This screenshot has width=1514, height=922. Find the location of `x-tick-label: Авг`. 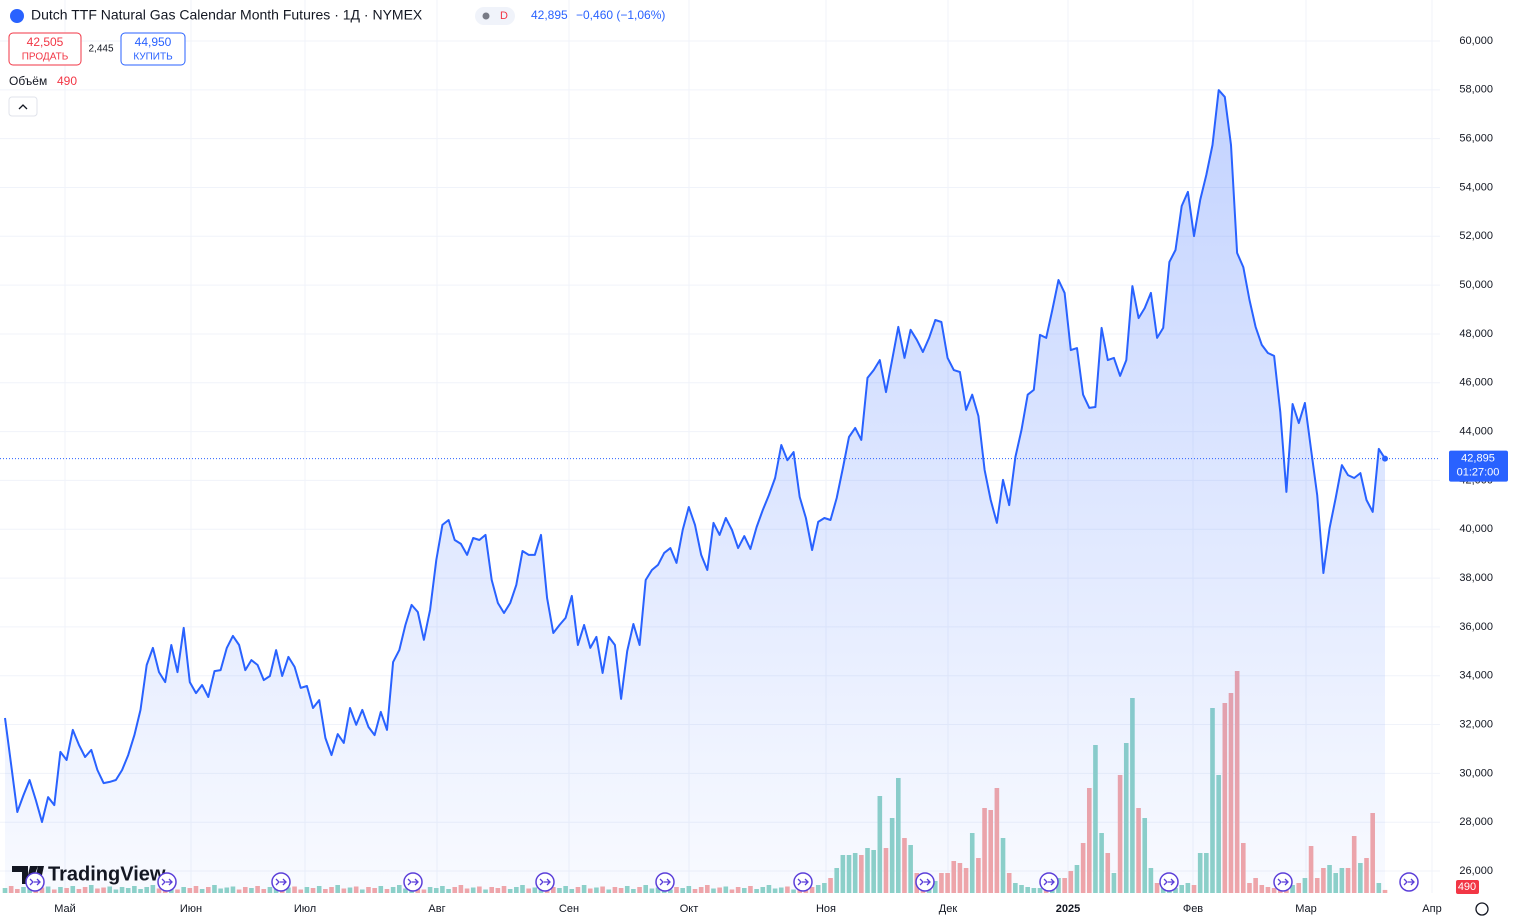

x-tick-label: Авг is located at coordinates (436, 909).